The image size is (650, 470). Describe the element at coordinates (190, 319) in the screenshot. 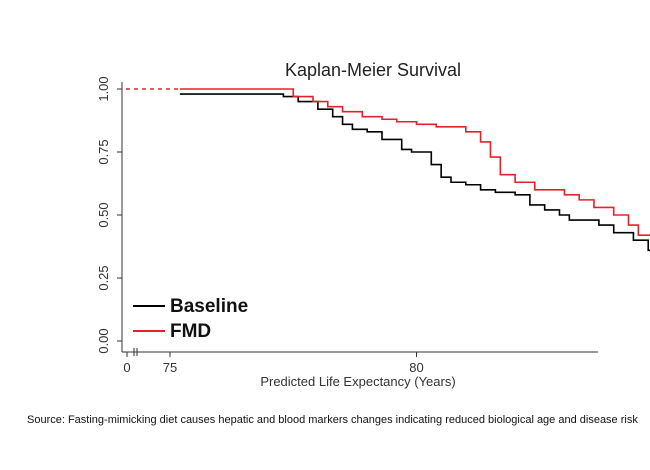

I see `legend: Baseline FMD` at that location.